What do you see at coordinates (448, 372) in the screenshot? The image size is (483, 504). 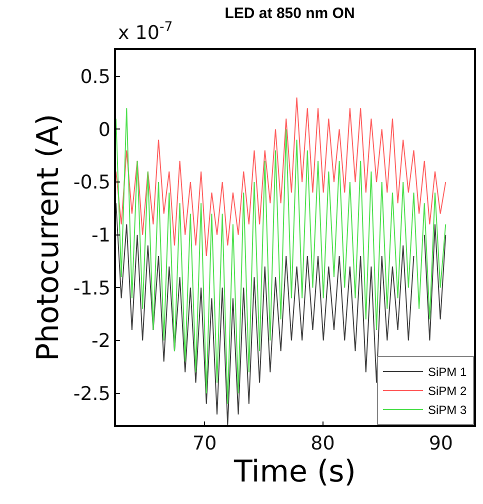 I see `legend-label: SiPM 1` at bounding box center [448, 372].